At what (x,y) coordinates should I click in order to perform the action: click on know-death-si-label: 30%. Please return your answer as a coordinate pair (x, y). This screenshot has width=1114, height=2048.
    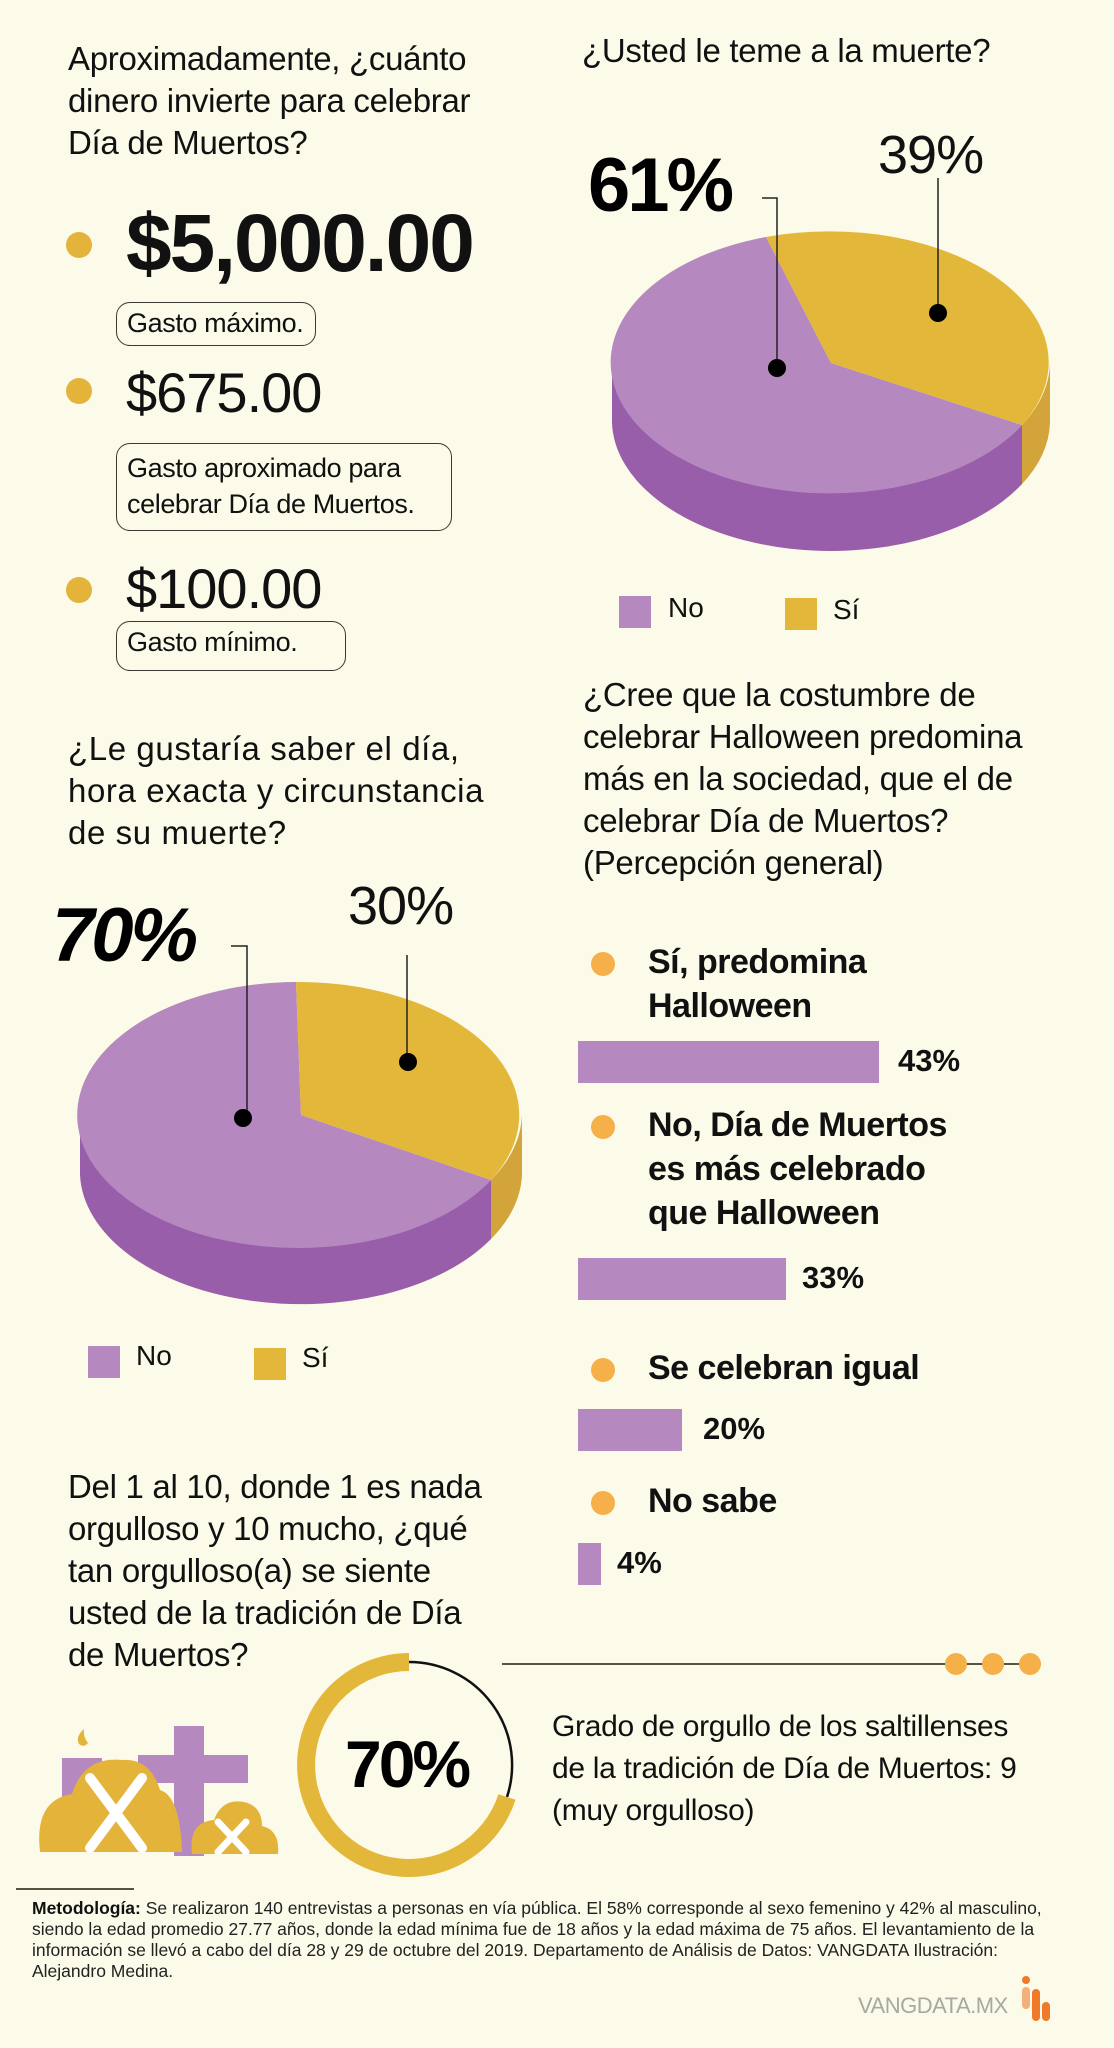
    Looking at the image, I should click on (401, 906).